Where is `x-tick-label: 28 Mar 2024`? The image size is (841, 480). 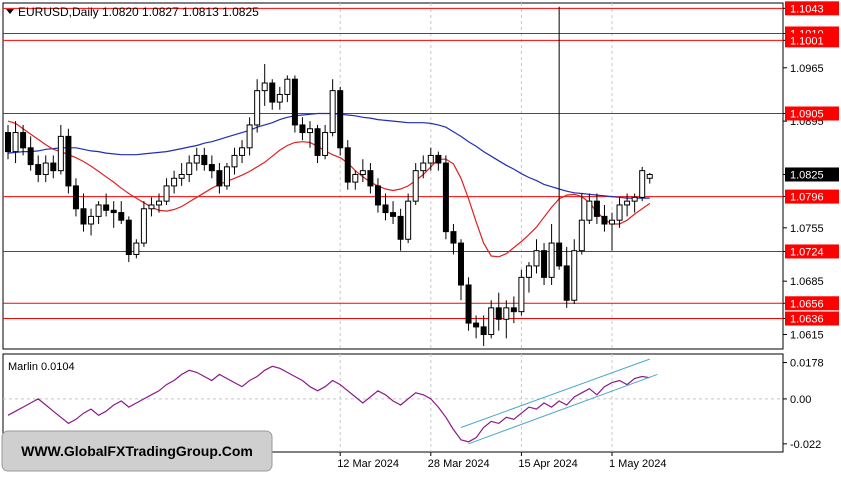
x-tick-label: 28 Mar 2024 is located at coordinates (459, 464).